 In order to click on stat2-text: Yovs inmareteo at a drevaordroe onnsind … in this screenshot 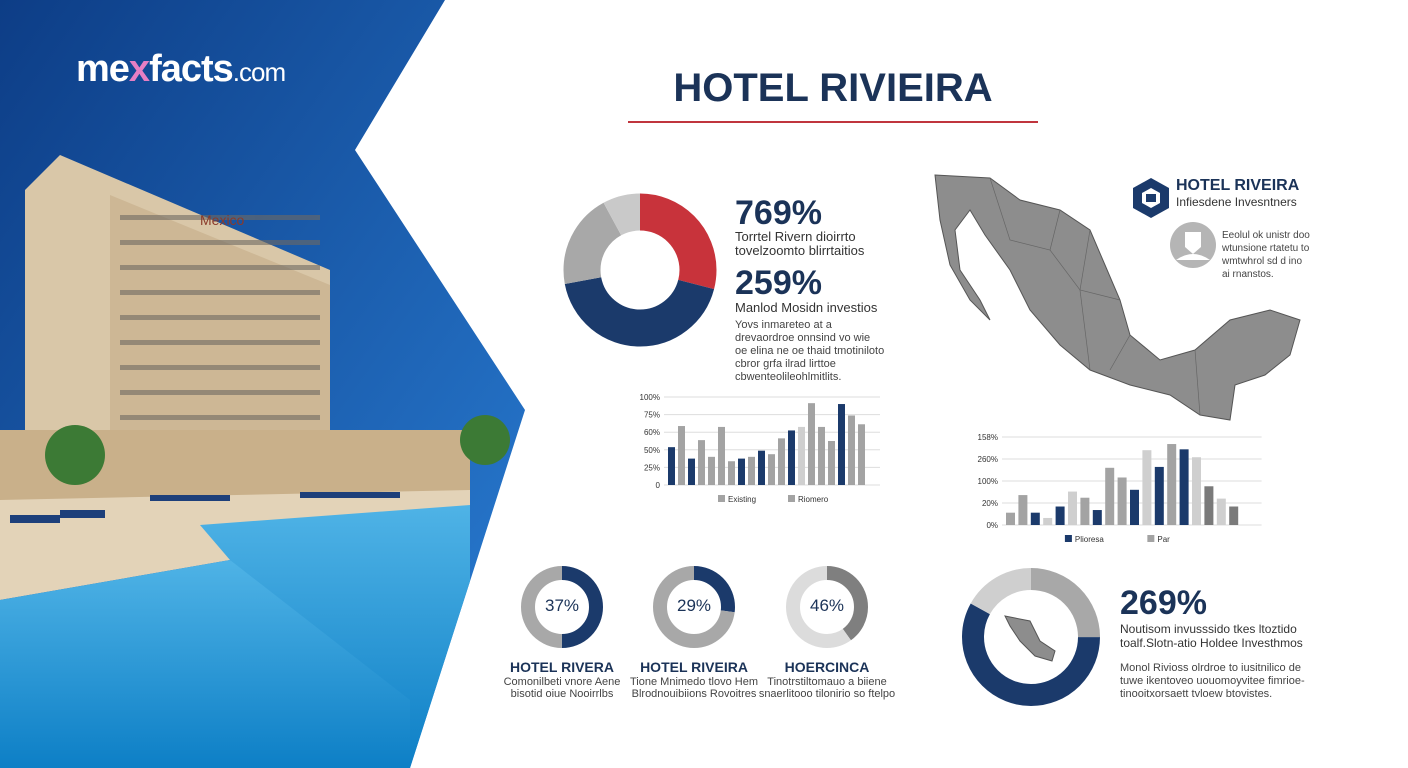, I will do `click(810, 351)`.